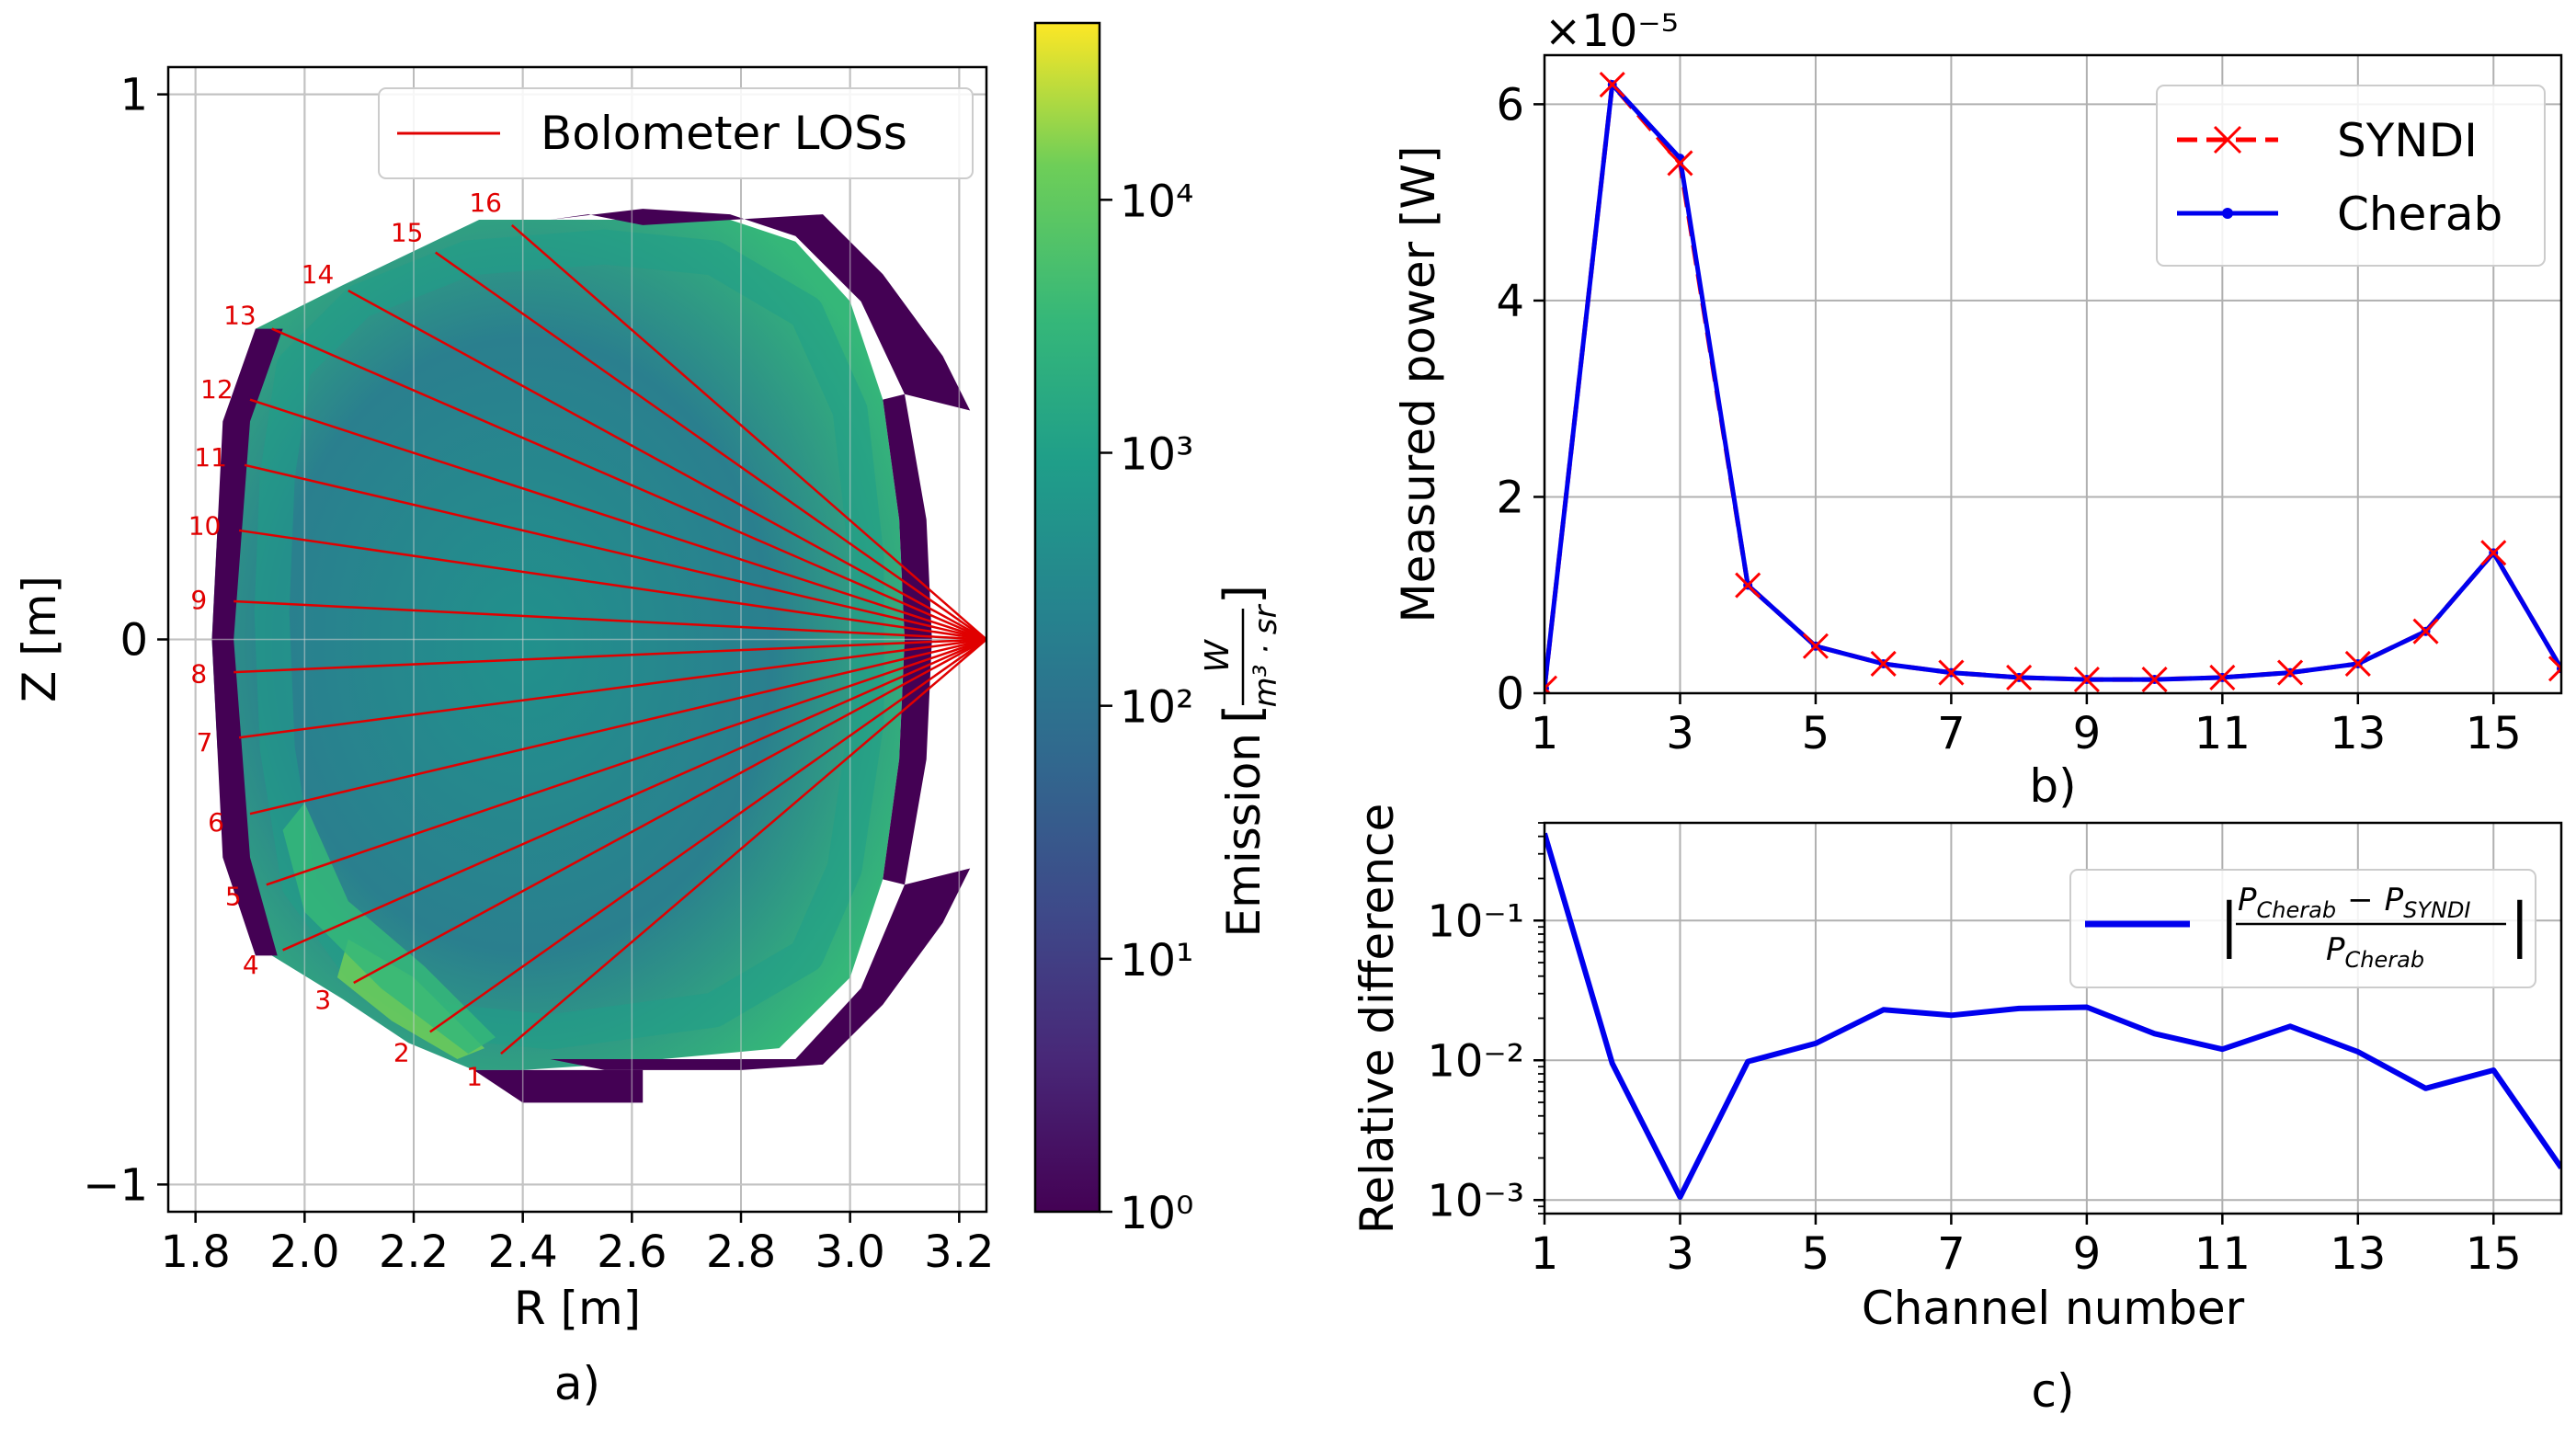  Describe the element at coordinates (632, 1252) in the screenshot. I see `a-xtick-label: 2.6` at that location.